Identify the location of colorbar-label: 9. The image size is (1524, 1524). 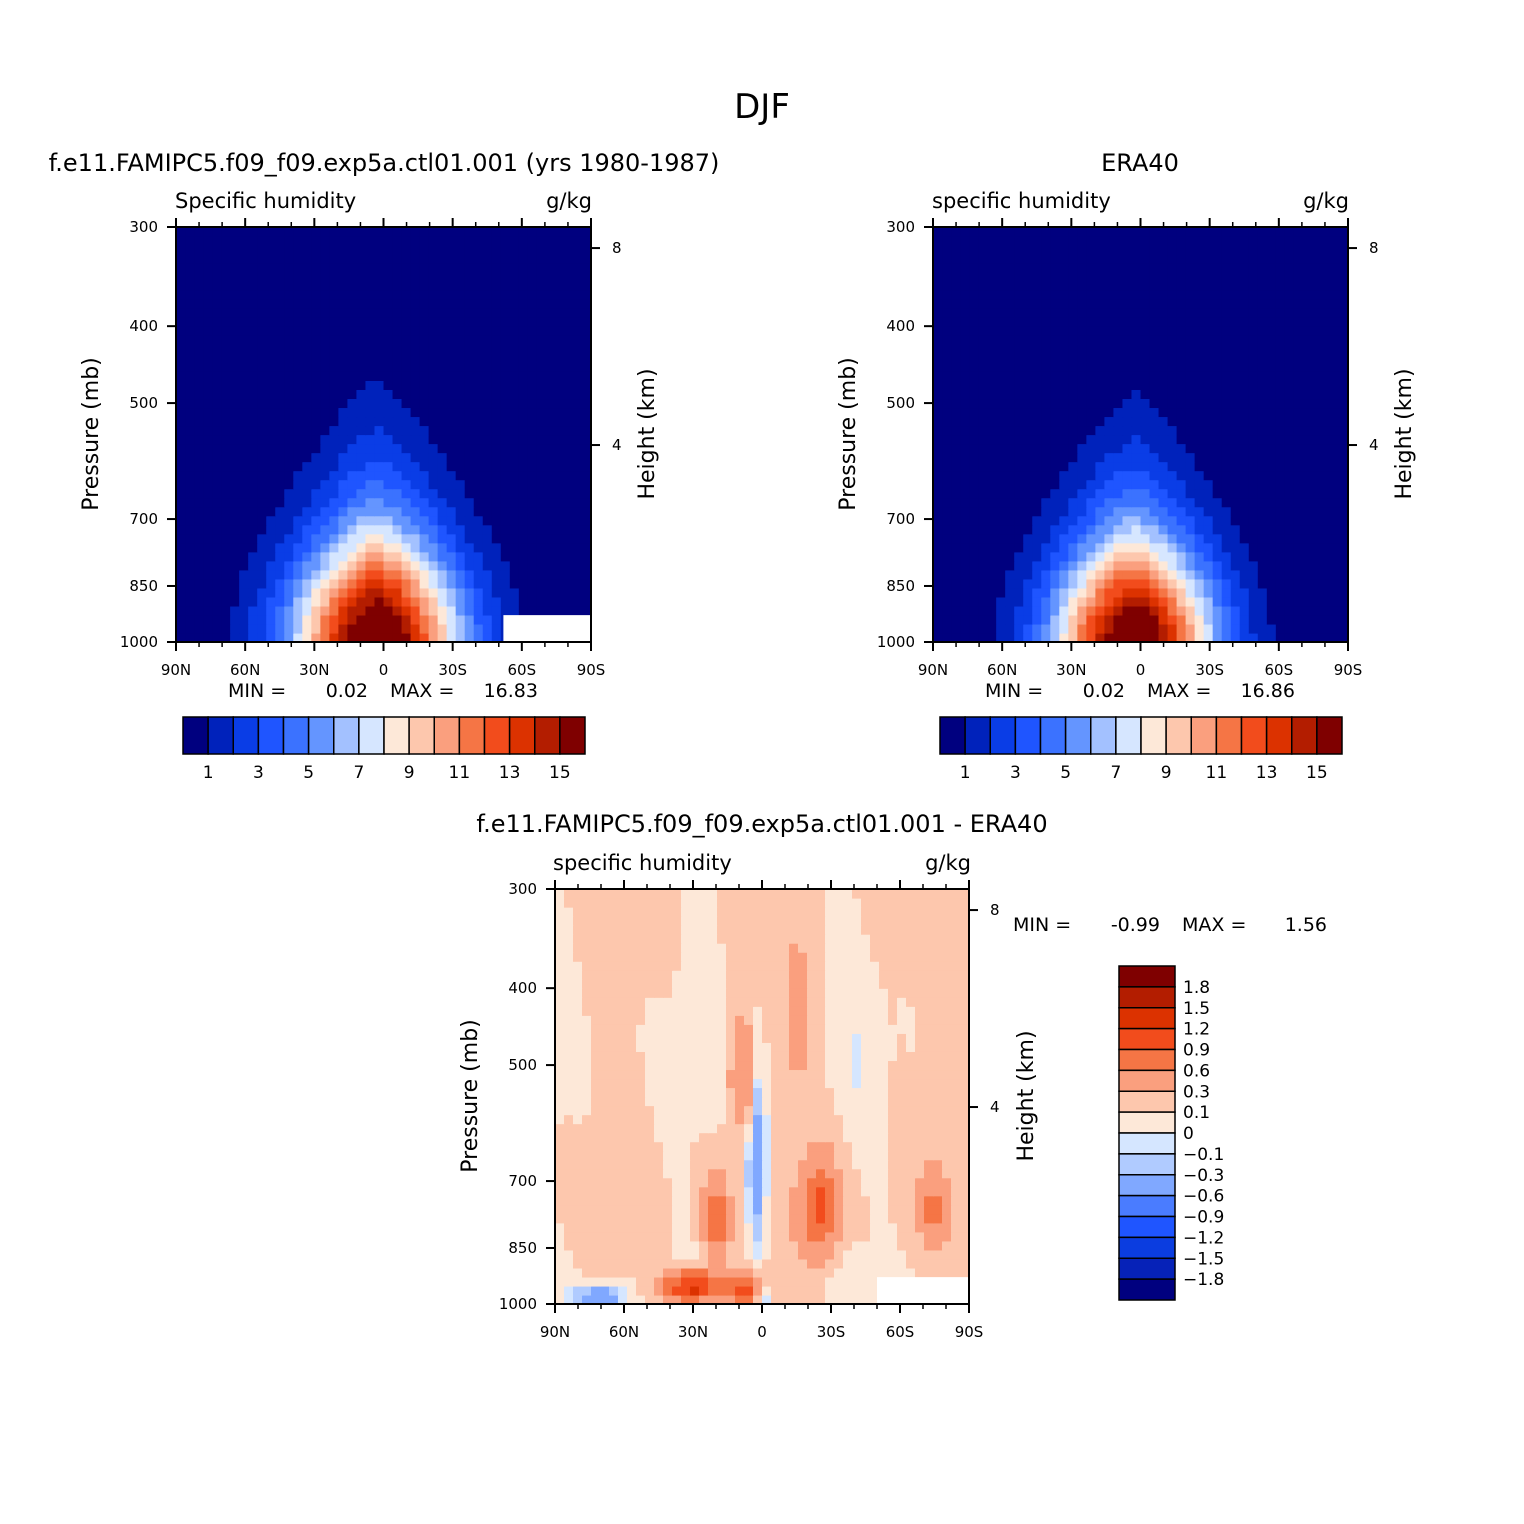
(409, 773).